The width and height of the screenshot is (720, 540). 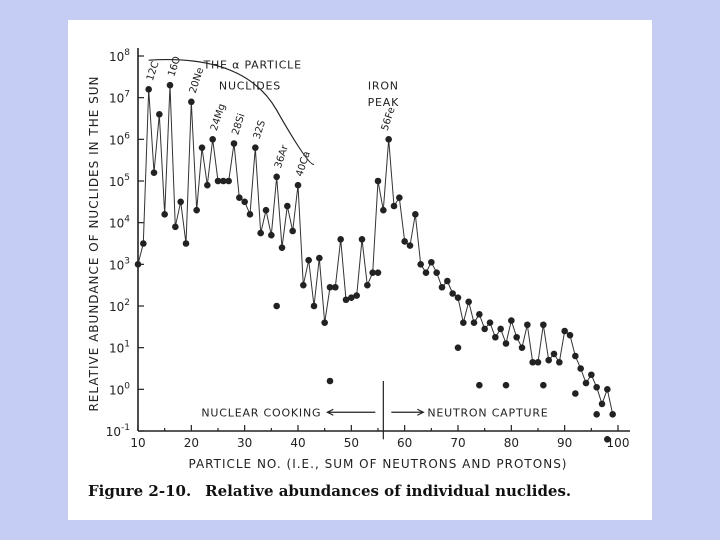 I want to click on y-tick-label: 10⁵, so click(x=119, y=181).